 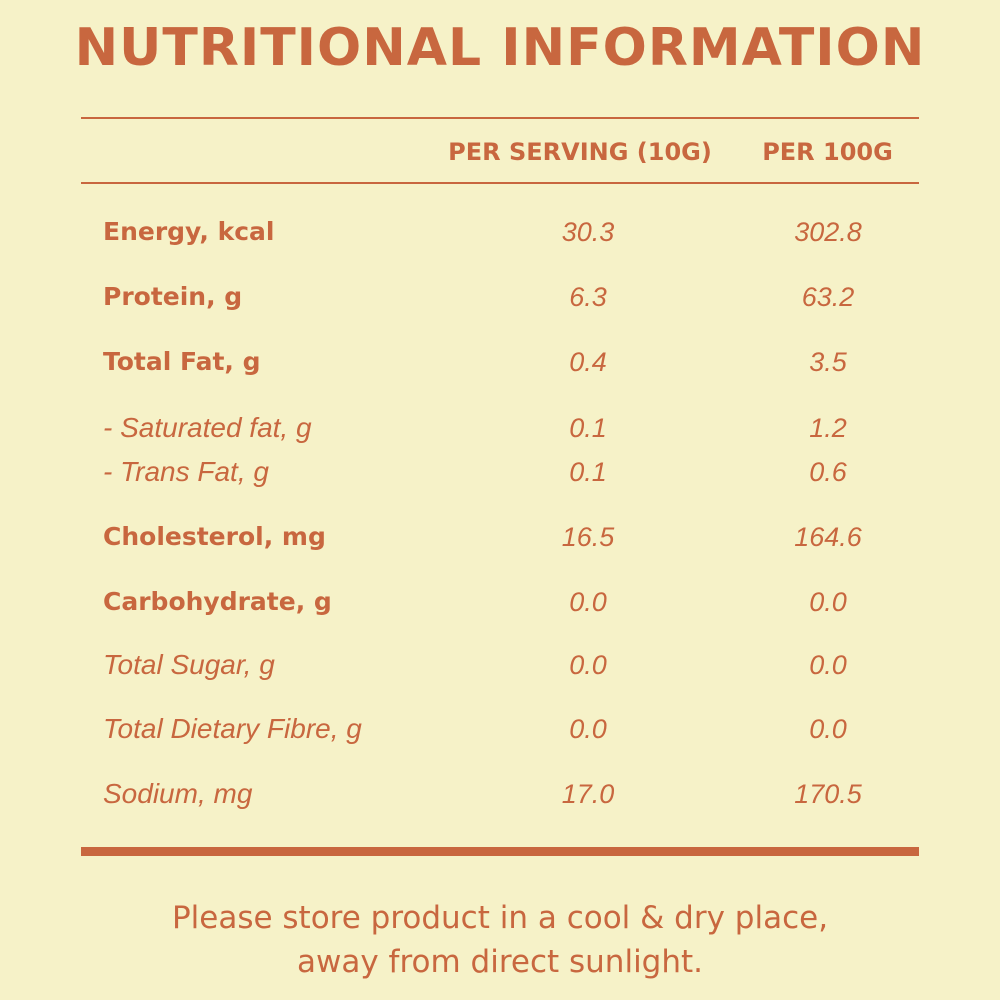 I want to click on per-100g-value: 3.5, so click(x=828, y=362).